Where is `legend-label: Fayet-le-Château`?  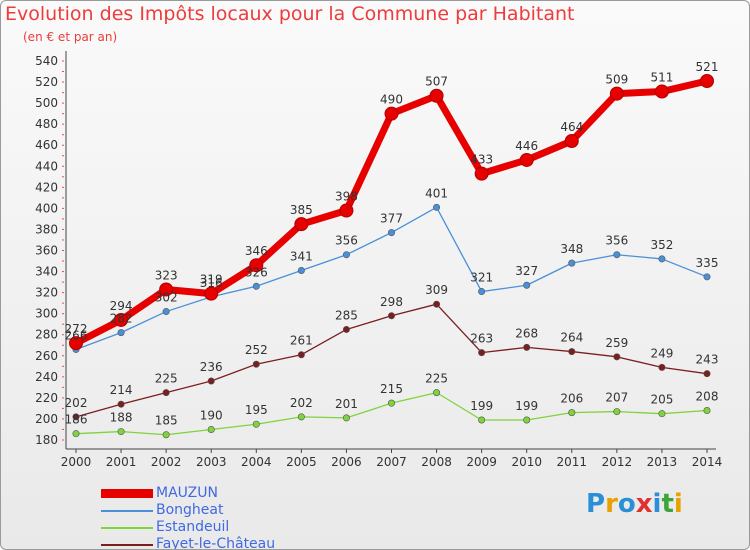
legend-label: Fayet-le-Château is located at coordinates (216, 543).